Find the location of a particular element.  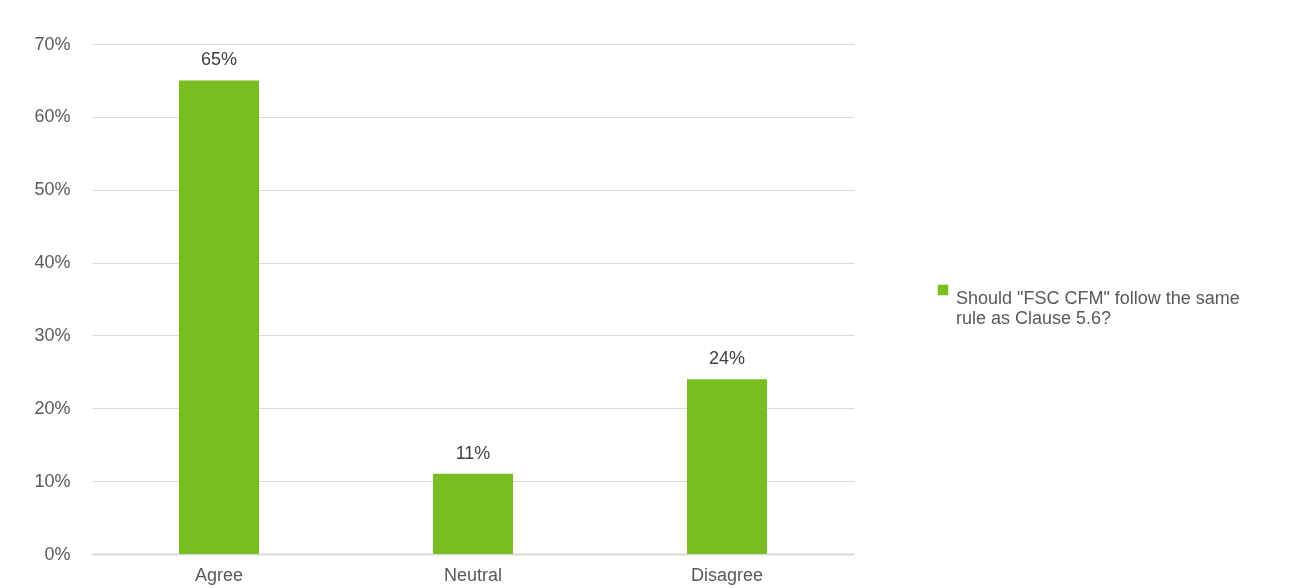

y-tick-label: 40% is located at coordinates (52, 262).